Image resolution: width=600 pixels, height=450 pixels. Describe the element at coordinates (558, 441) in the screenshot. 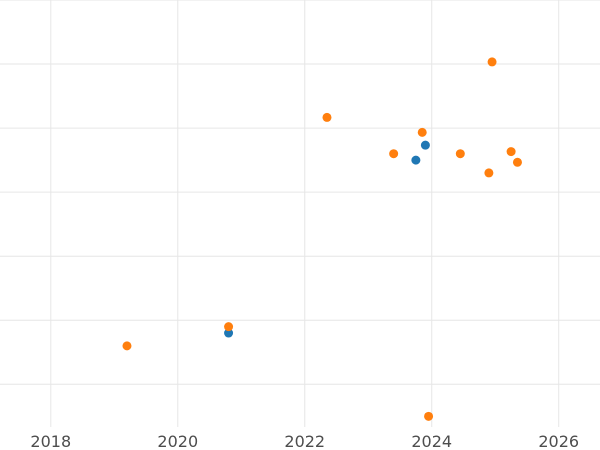

I see `x-tick-label: 2026` at that location.